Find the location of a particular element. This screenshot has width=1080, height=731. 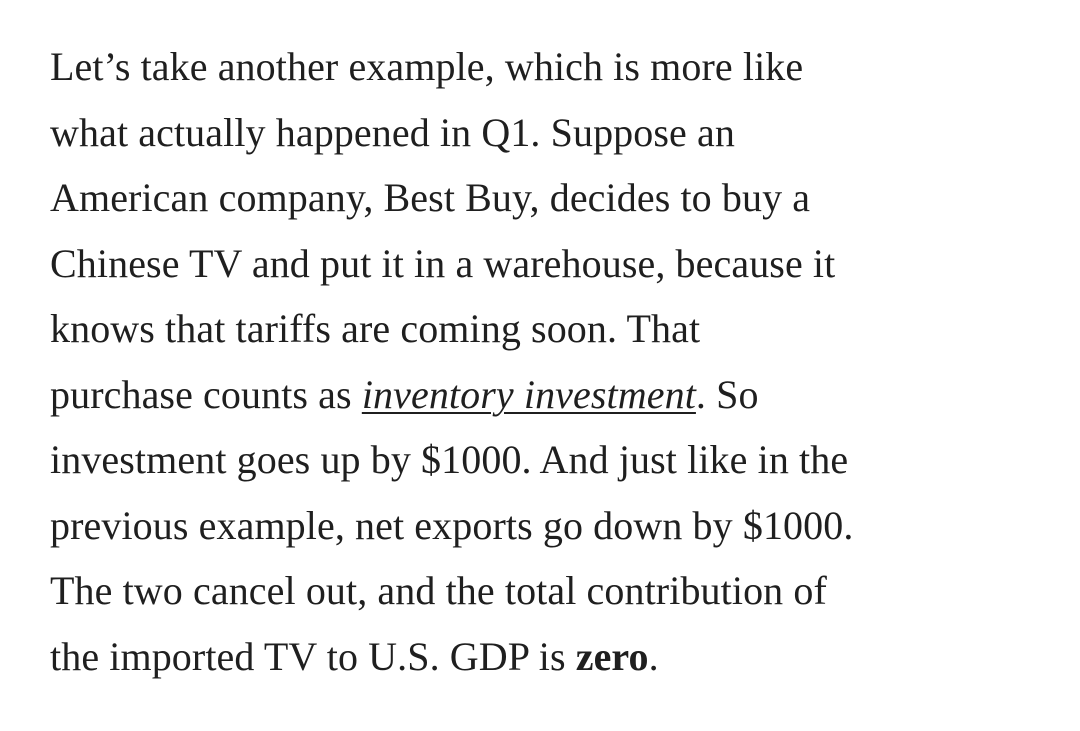

paragraph-line: what actually happened in Q1. Suppose an is located at coordinates (392, 132).